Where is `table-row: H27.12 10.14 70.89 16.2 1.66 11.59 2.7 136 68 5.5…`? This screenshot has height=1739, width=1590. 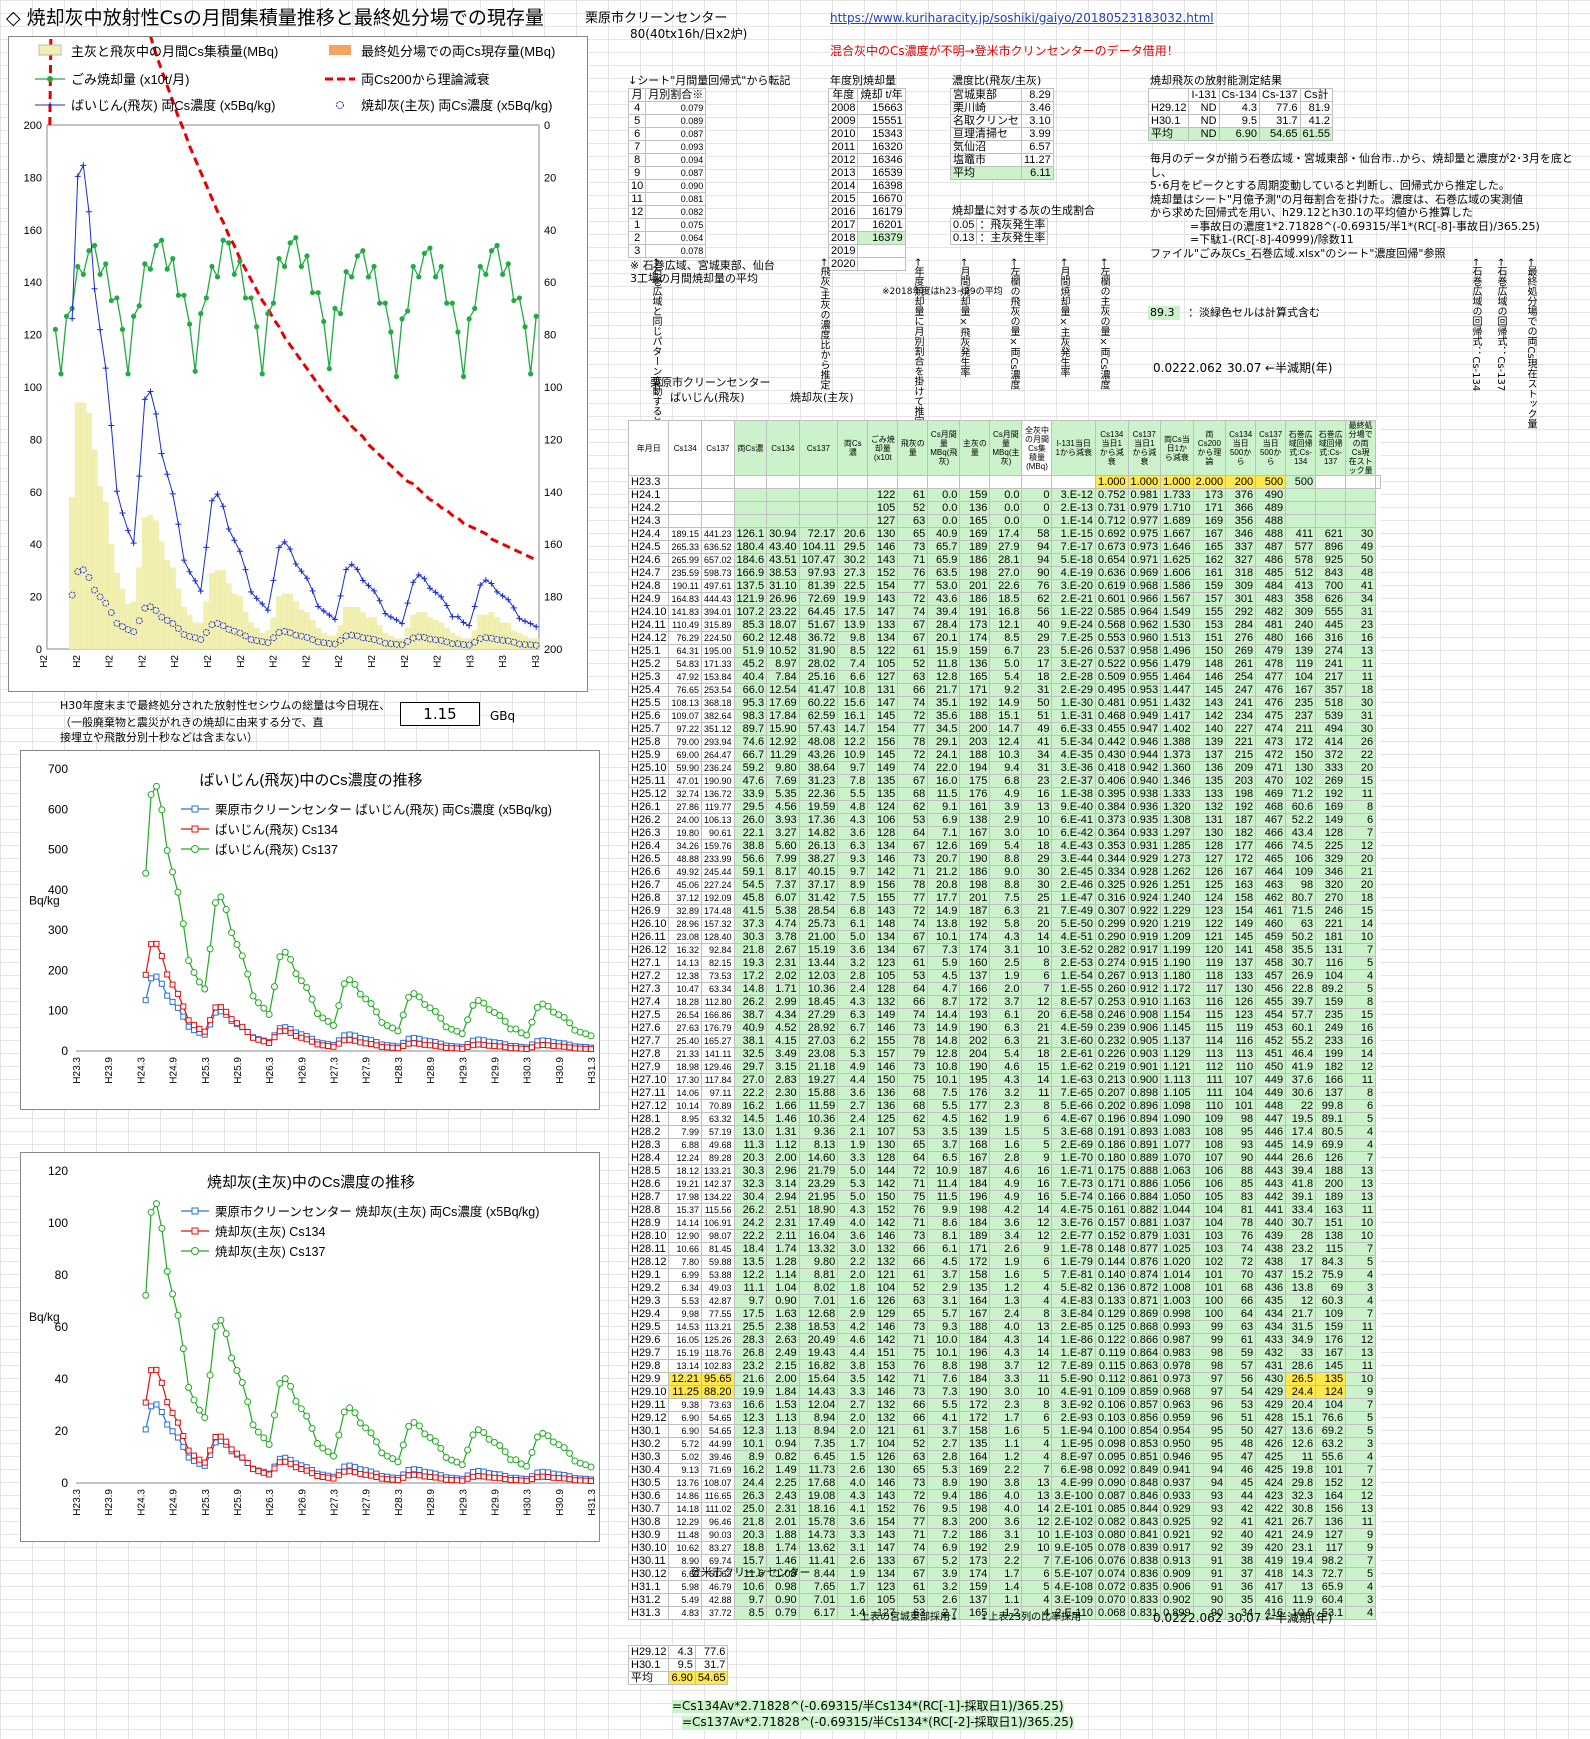
table-row: H27.12 10.14 70.89 16.2 1.66 11.59 2.7 136 68 5.5… is located at coordinates (1004, 1106).